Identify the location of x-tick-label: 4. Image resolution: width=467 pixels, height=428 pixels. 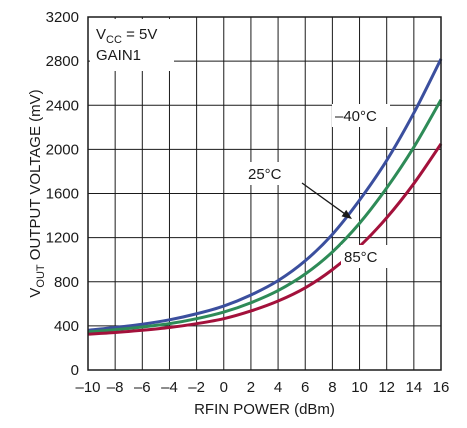
(278, 387).